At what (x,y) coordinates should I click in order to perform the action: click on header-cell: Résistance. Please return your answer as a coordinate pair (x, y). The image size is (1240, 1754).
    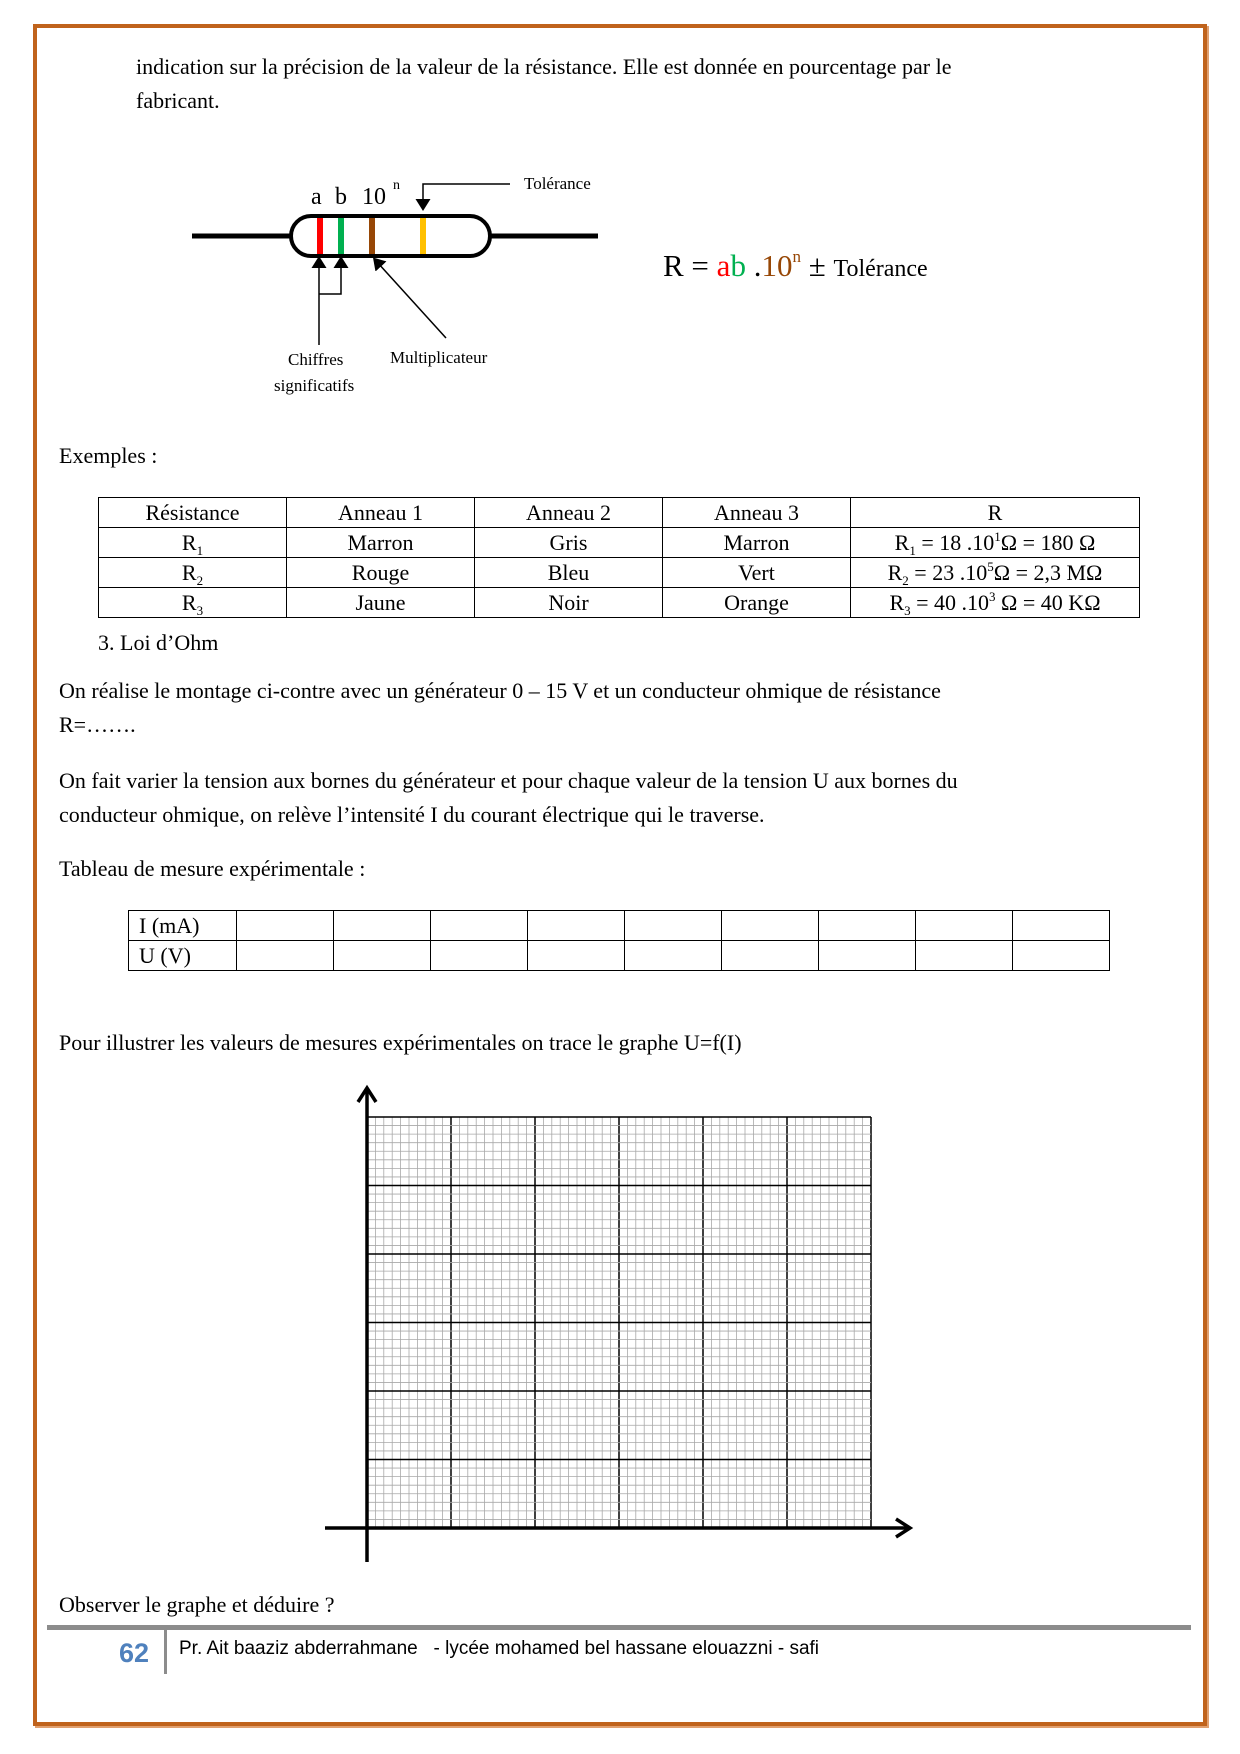
    Looking at the image, I should click on (192, 512).